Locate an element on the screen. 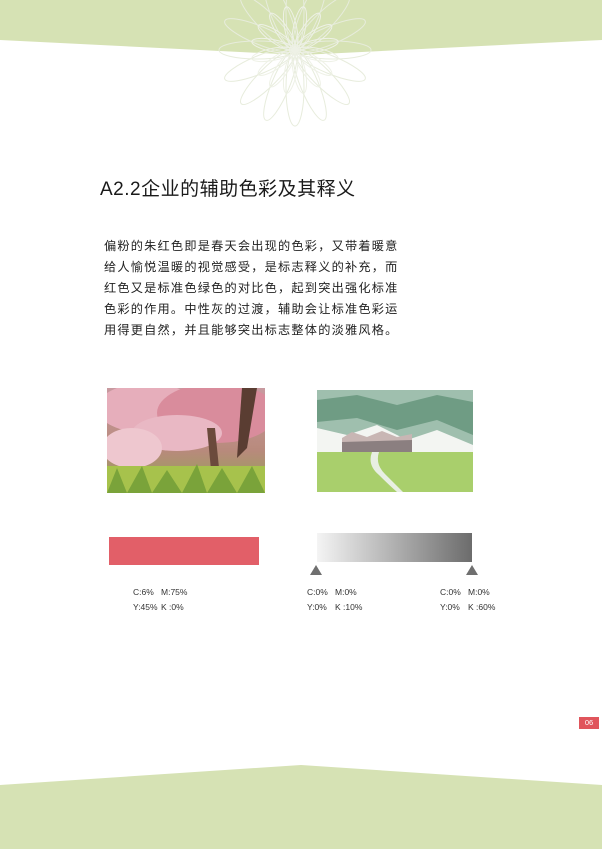 Image resolution: width=602 pixels, height=849 pixels. cmyk-values-light-gray: C:0% M:0% Y:0% K :10% is located at coordinates (335, 599).